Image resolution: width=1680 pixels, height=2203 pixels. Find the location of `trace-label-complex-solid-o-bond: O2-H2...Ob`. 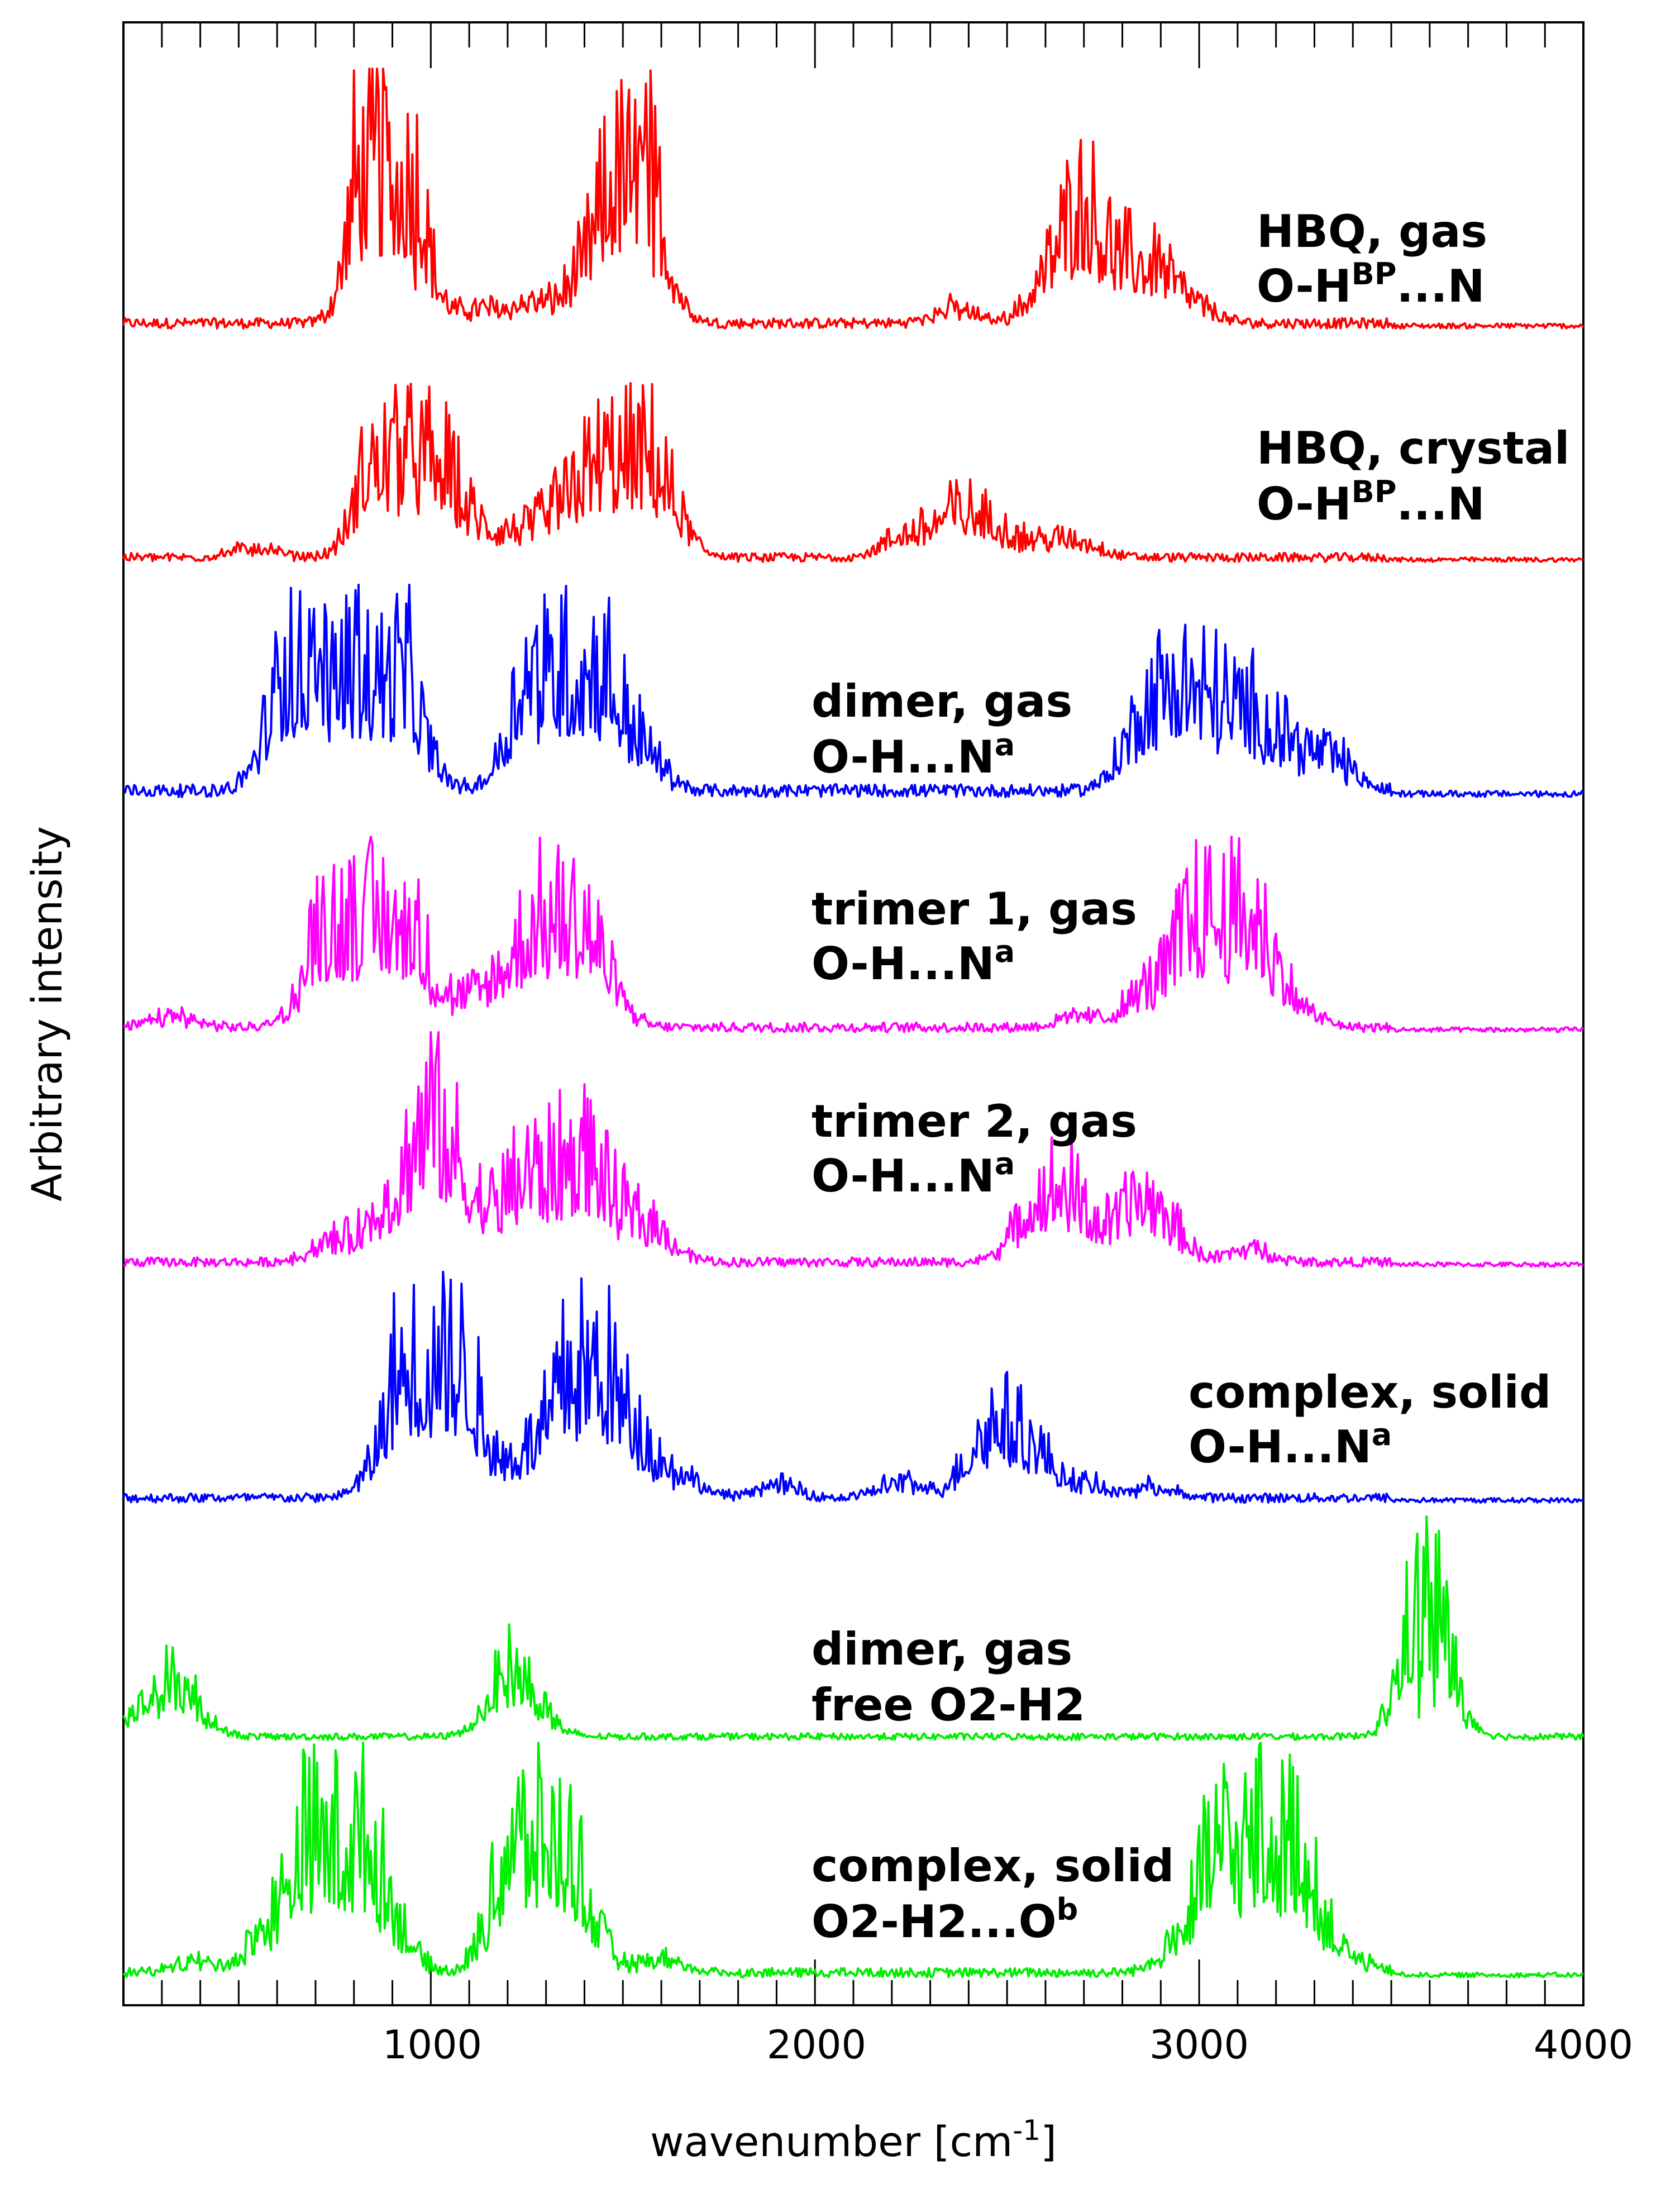

trace-label-complex-solid-o-bond: O2-H2...Ob is located at coordinates (945, 1920).